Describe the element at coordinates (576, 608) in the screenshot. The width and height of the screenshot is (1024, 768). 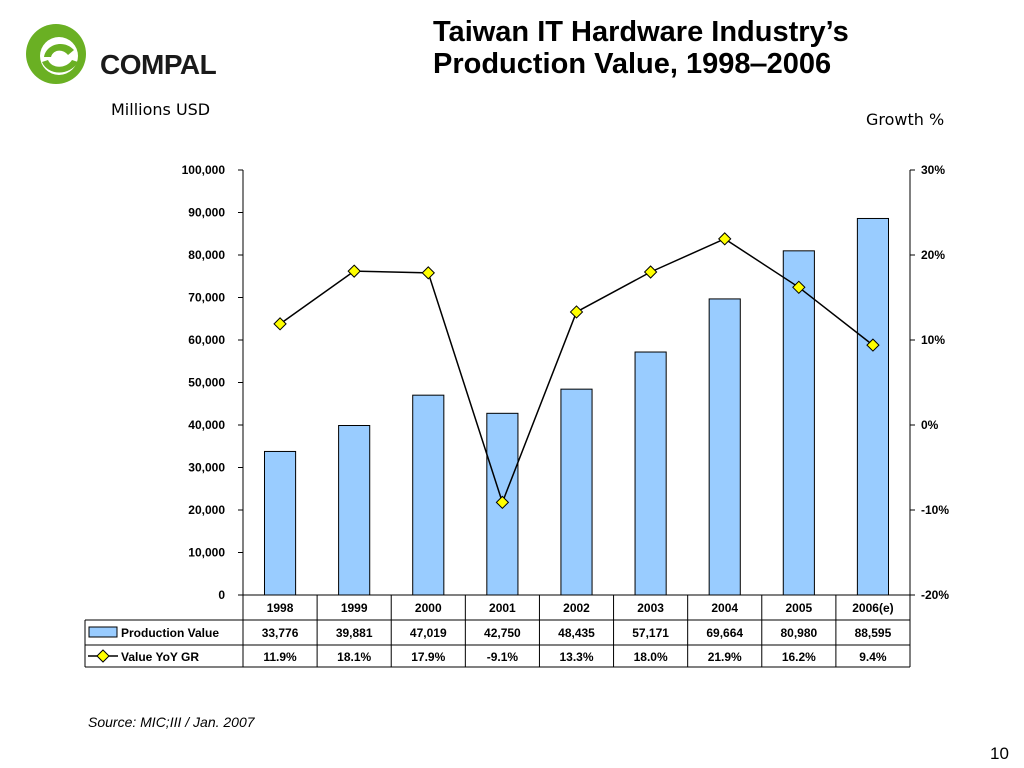
I see `category-label: 2002` at that location.